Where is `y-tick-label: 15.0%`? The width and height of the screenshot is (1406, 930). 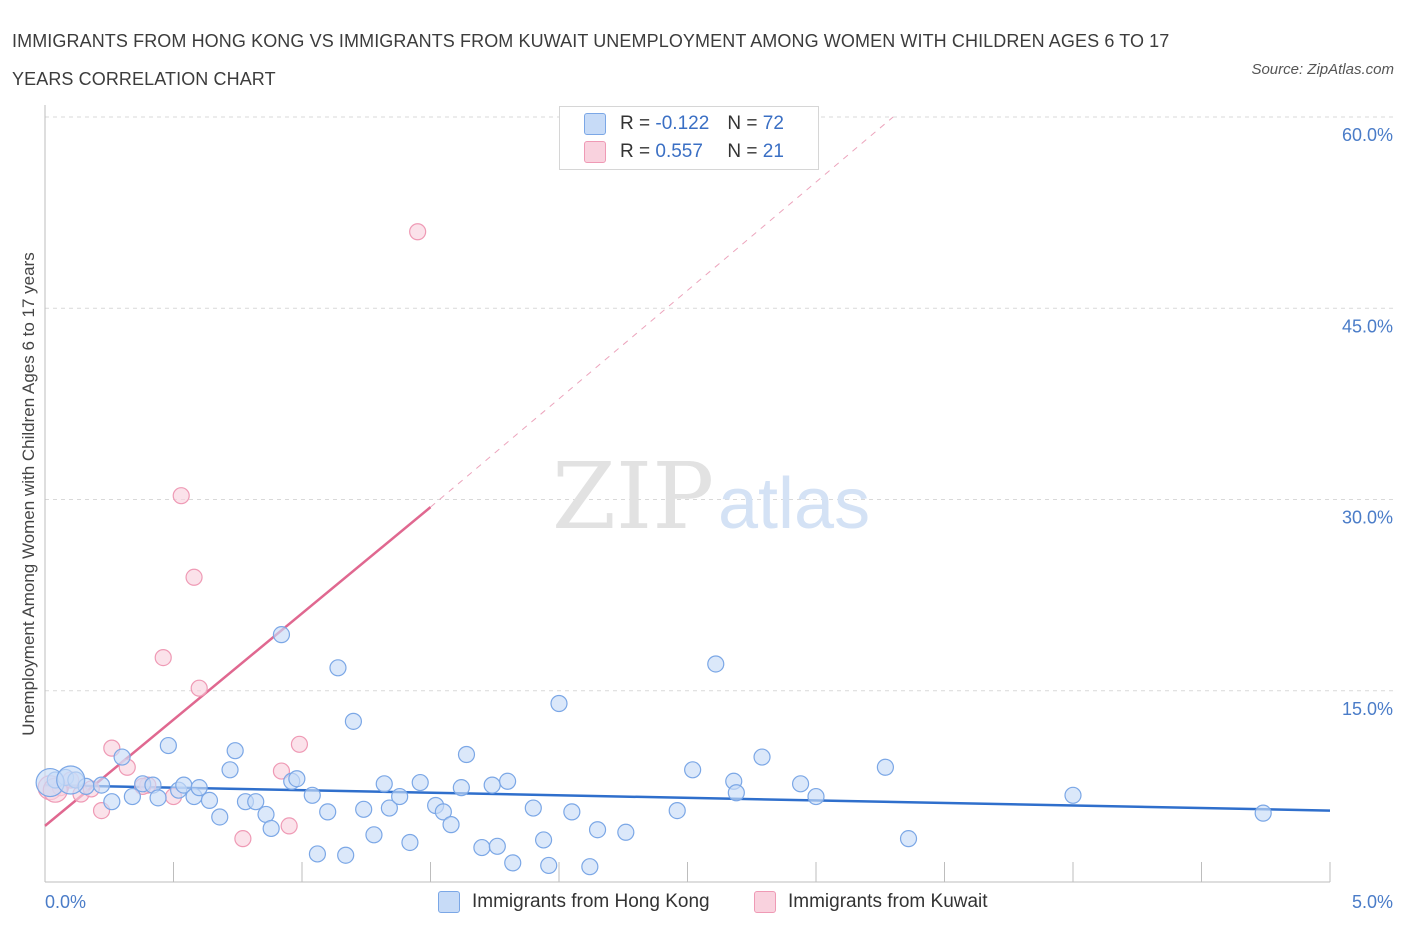
y-tick-label: 15.0% is located at coordinates (1367, 709).